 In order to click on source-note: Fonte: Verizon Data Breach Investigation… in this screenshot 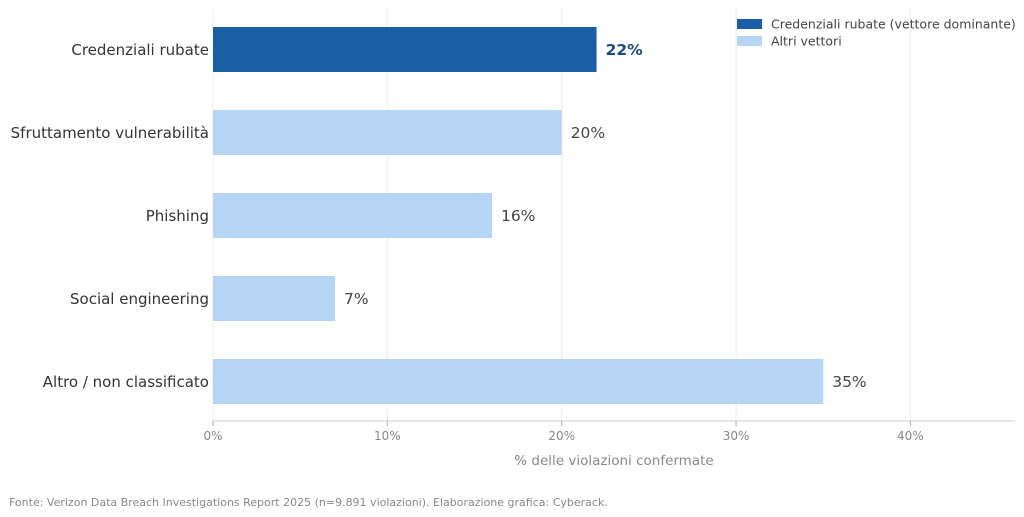, I will do `click(308, 502)`.